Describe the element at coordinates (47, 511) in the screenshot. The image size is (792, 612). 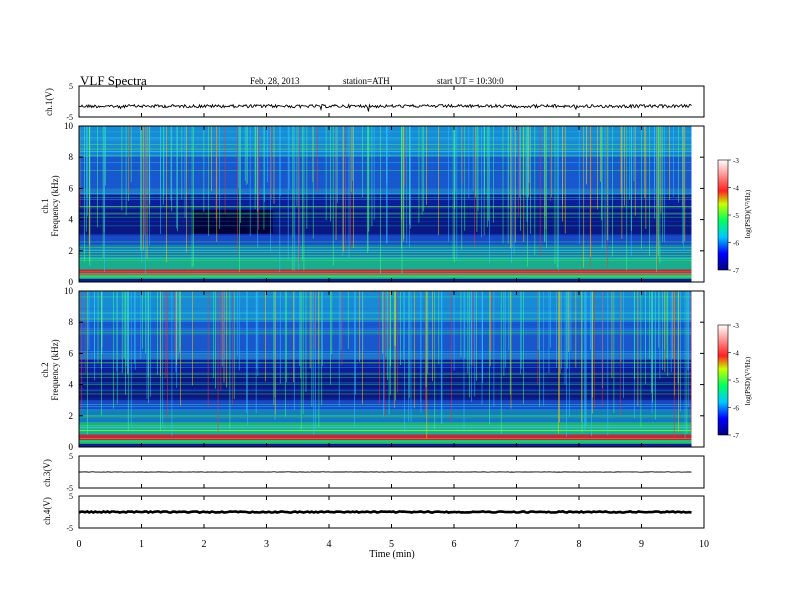
I see `ch4-waveform-ylabel: ch.4(V)` at that location.